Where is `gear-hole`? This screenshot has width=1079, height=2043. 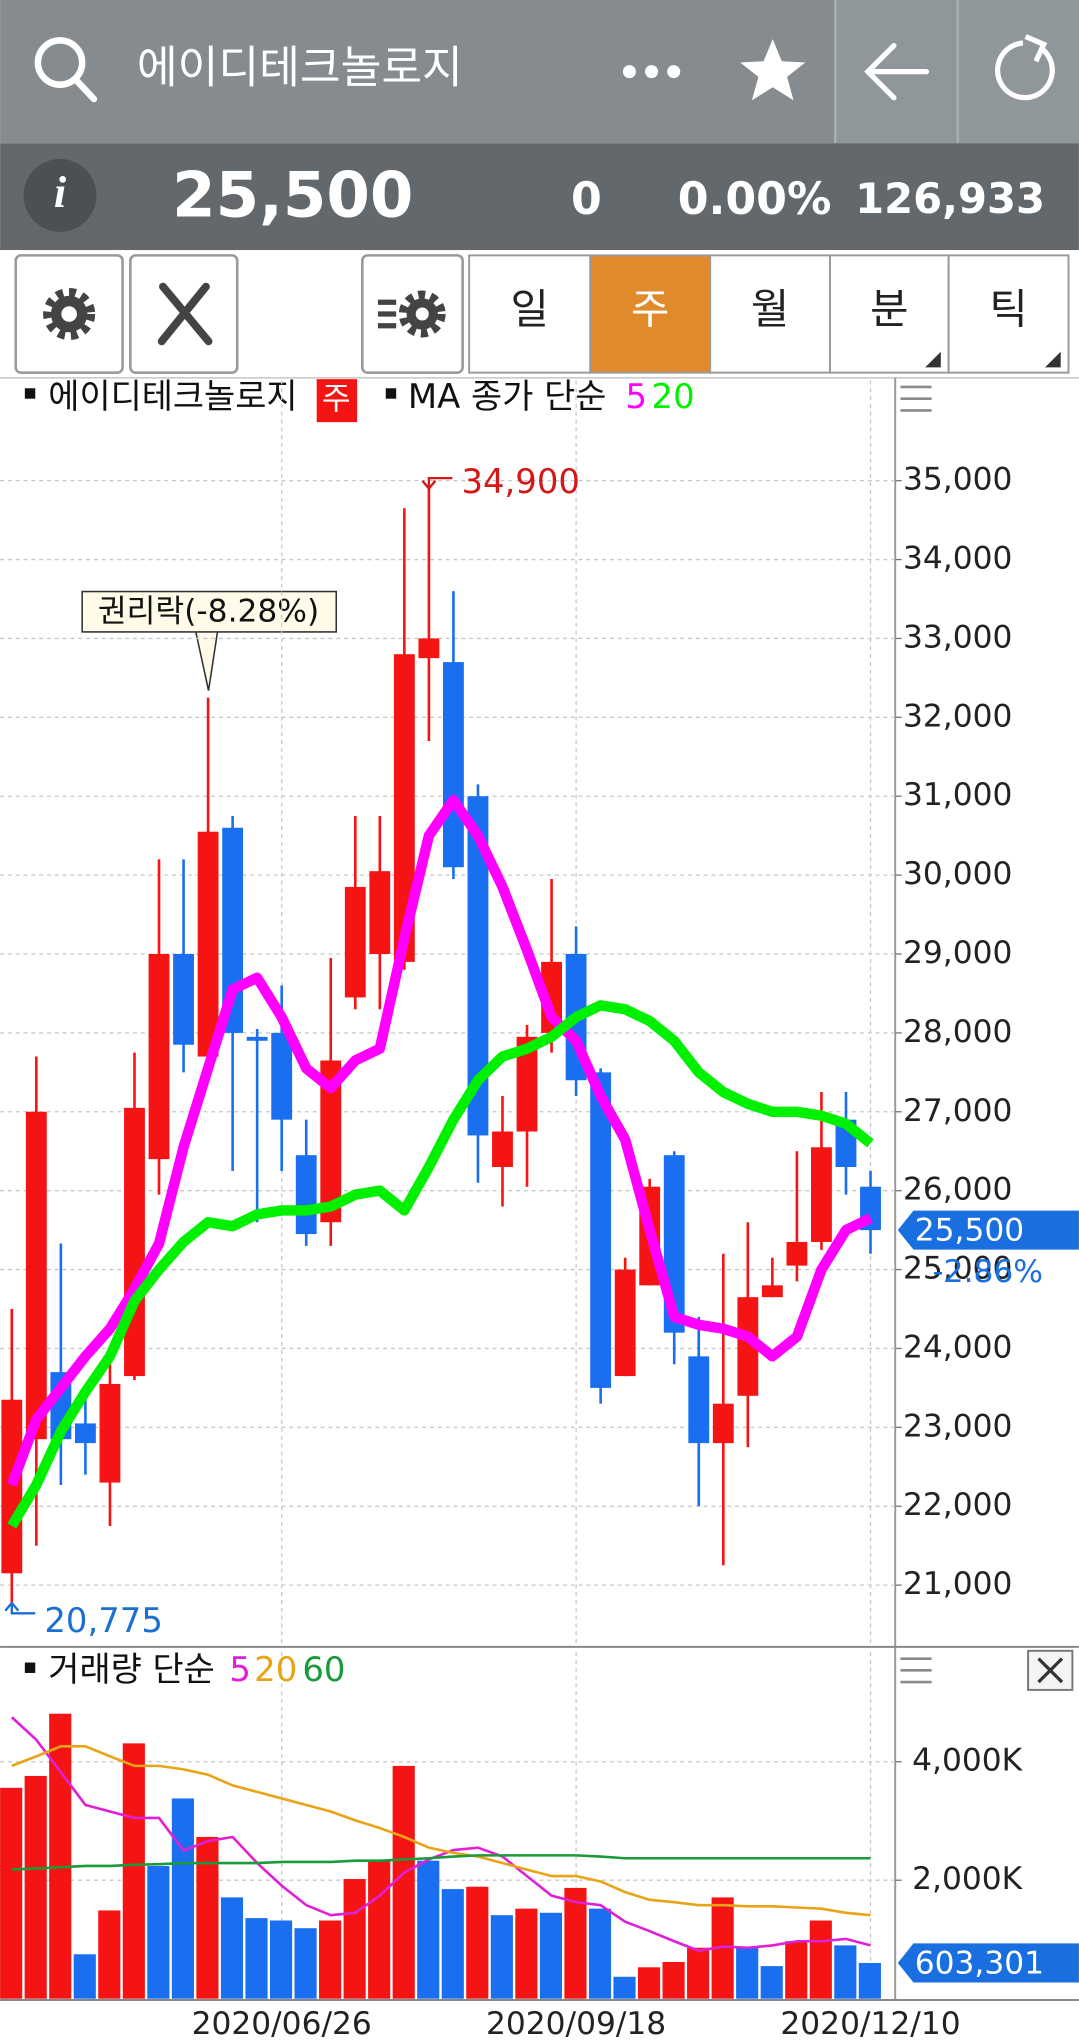 gear-hole is located at coordinates (422, 314).